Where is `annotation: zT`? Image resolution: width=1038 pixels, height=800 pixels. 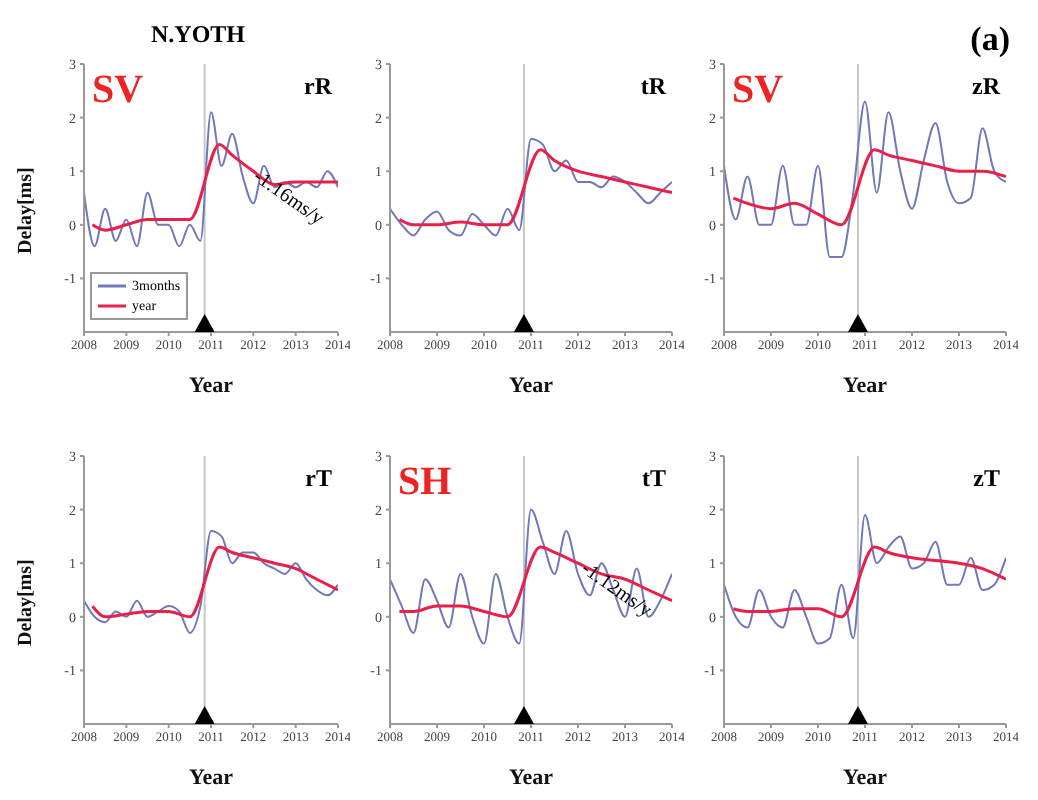 annotation: zT is located at coordinates (986, 479).